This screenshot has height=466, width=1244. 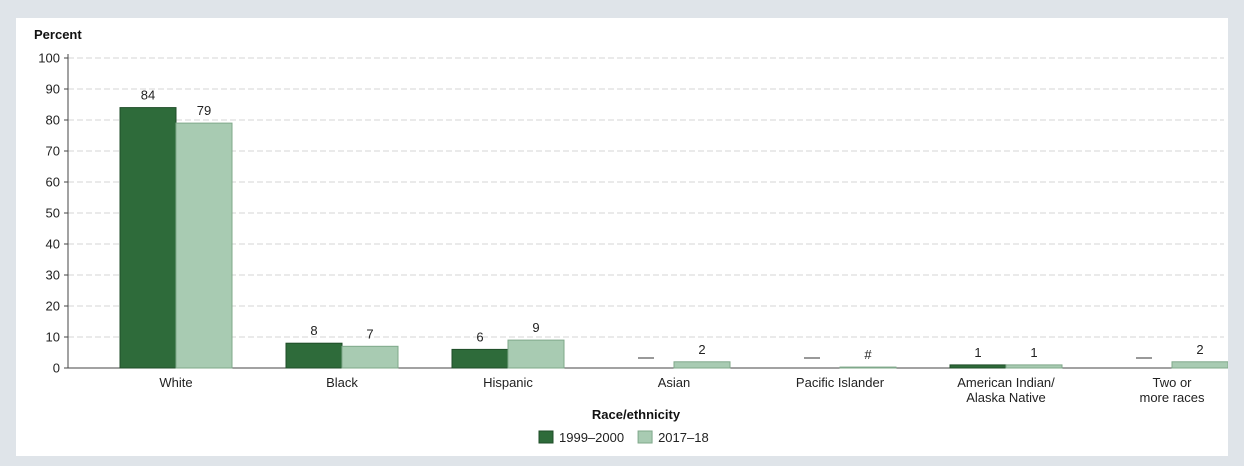 I want to click on category-label: White, so click(x=175, y=382).